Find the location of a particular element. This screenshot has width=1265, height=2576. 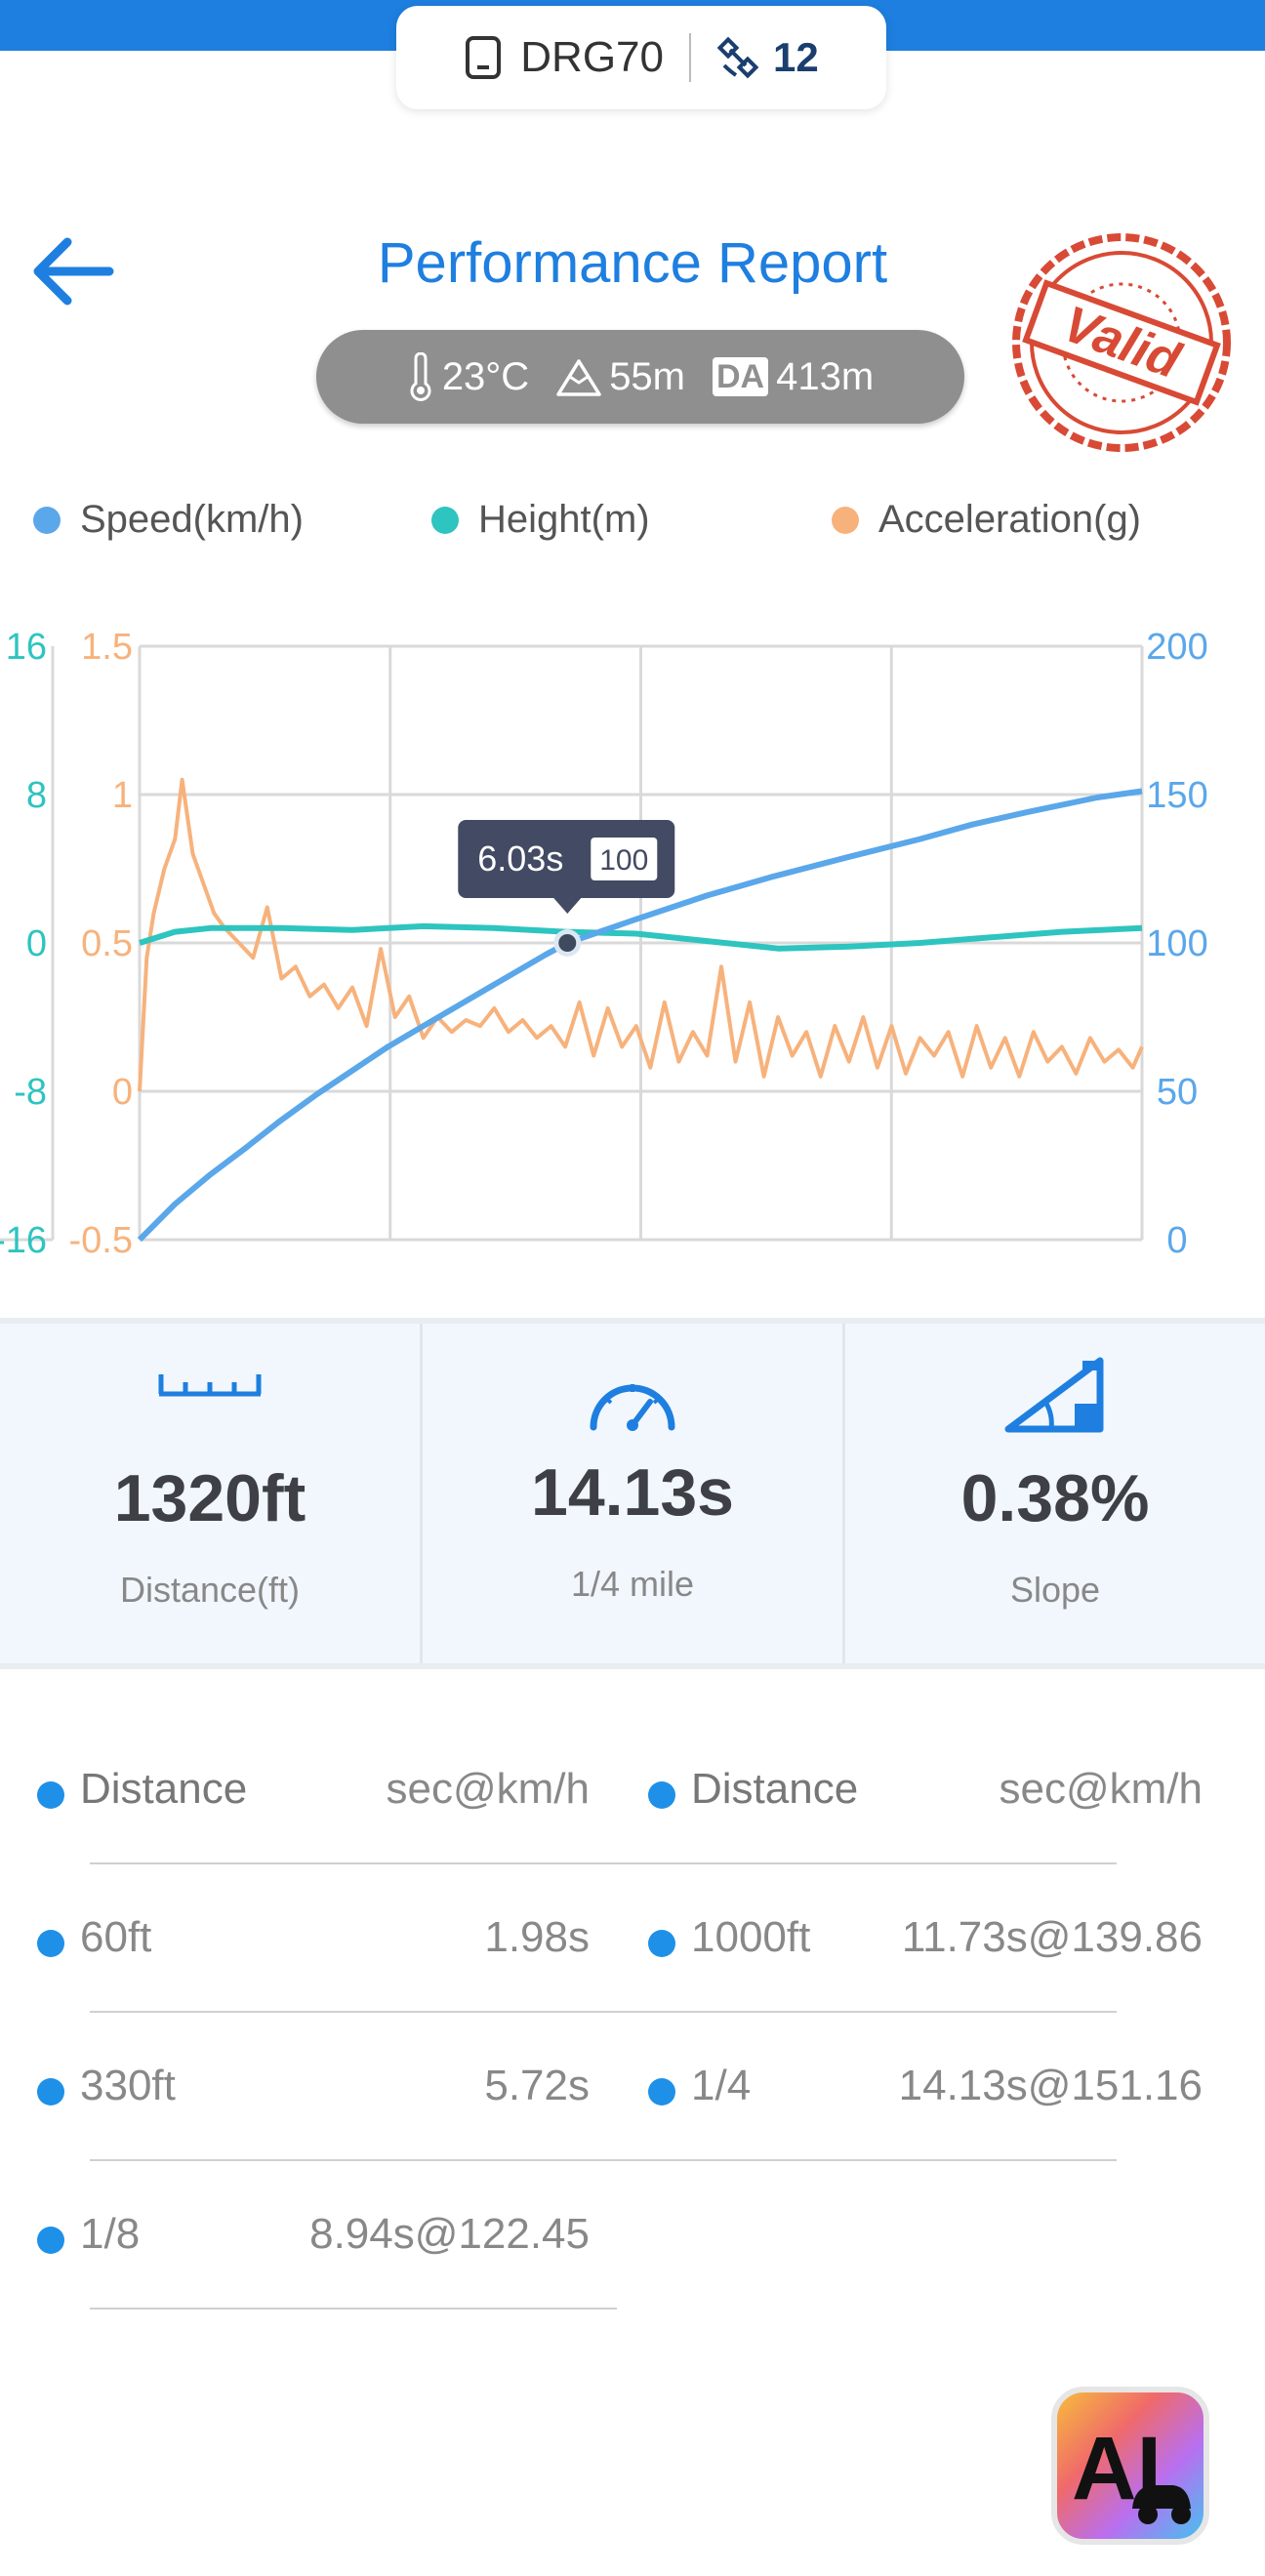

ai-assistant-button: AI is located at coordinates (1130, 2466).